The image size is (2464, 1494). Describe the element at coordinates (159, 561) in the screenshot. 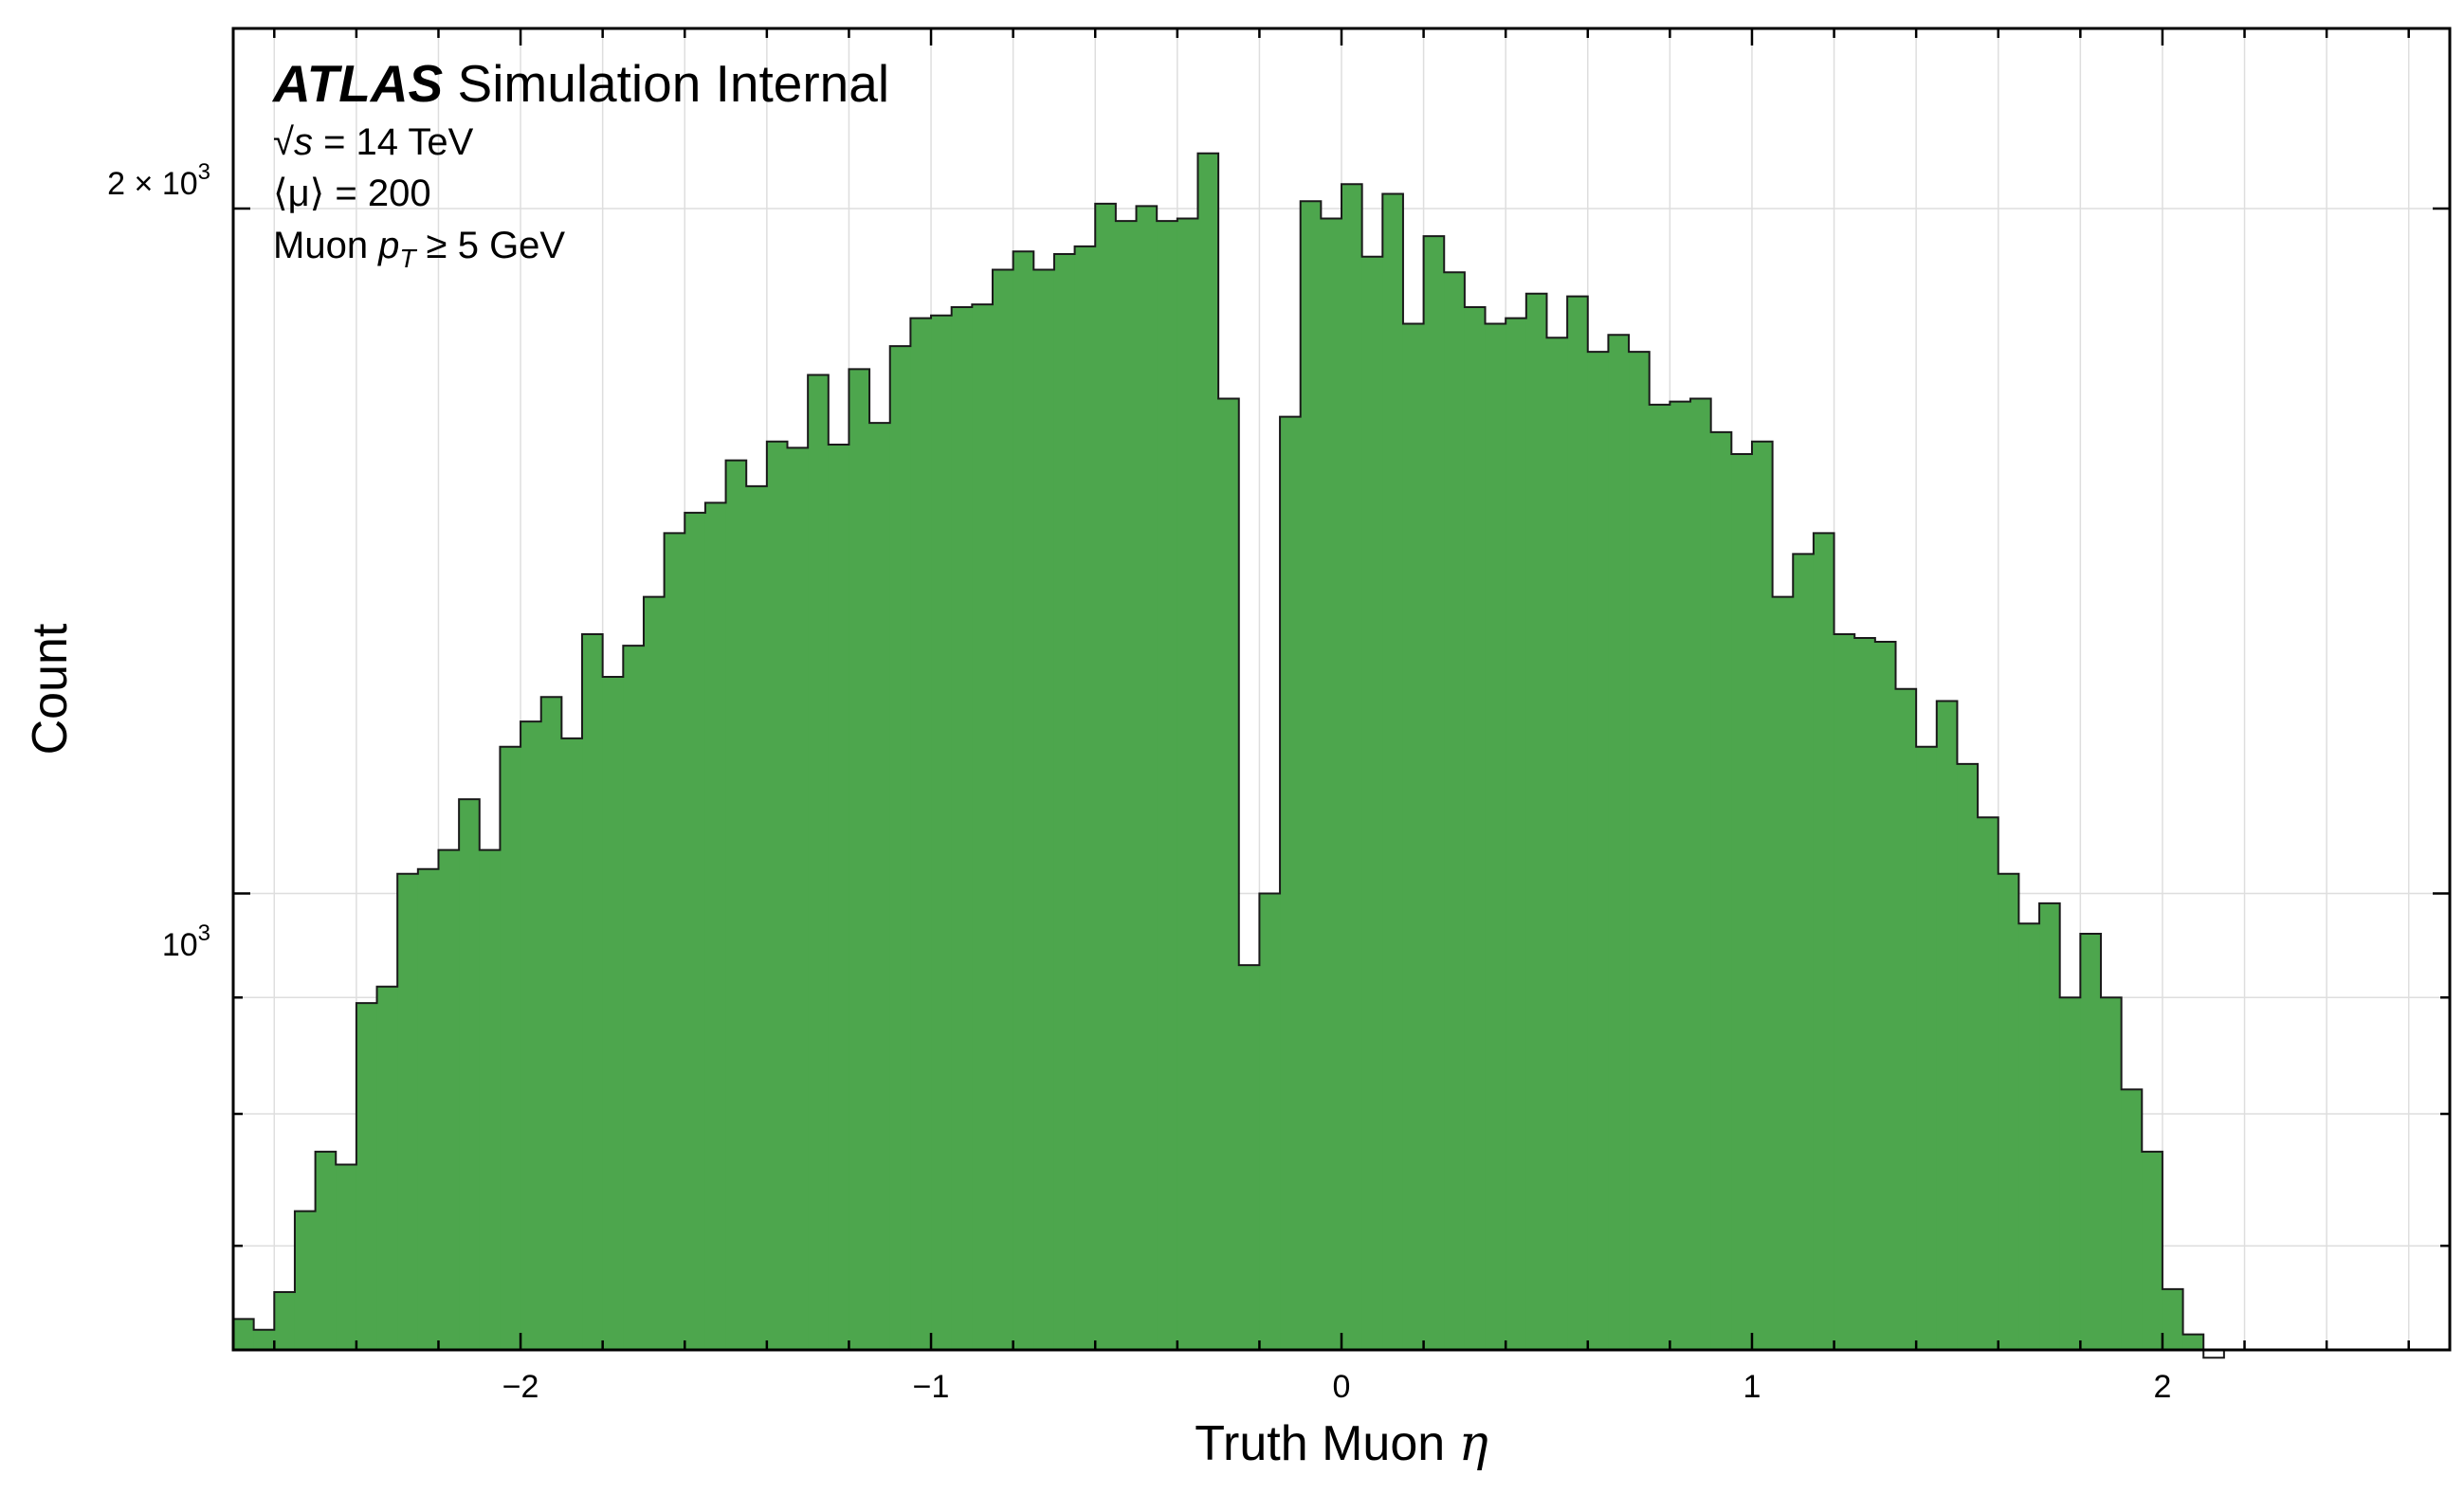

I see `y-tick-labels: 103 2 × 103` at that location.